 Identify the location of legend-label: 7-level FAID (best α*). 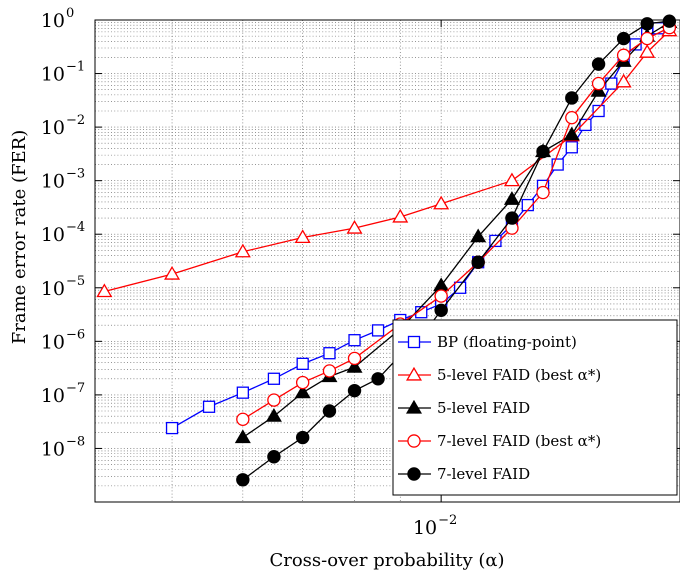
(519, 441).